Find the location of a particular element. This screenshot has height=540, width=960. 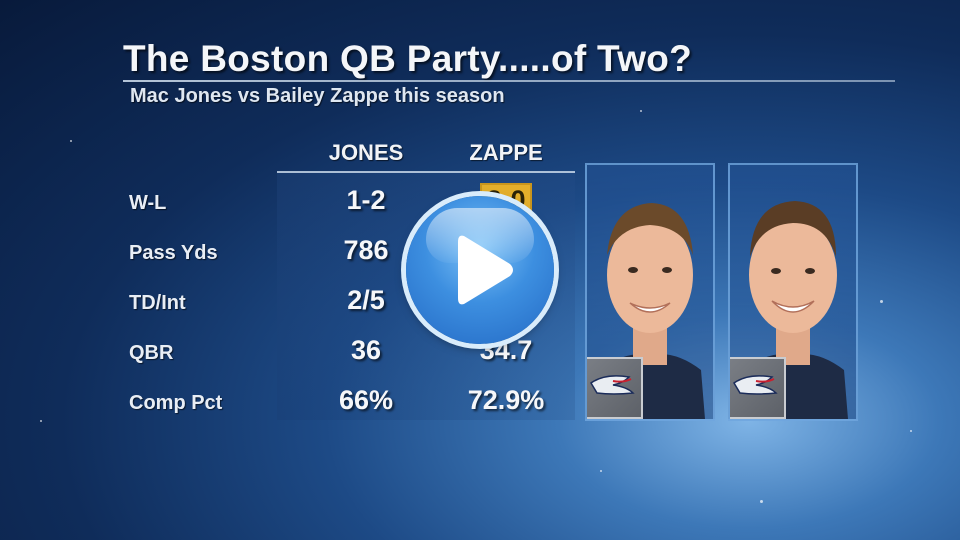

row-label-comp-pct: Comp Pct is located at coordinates (176, 403).